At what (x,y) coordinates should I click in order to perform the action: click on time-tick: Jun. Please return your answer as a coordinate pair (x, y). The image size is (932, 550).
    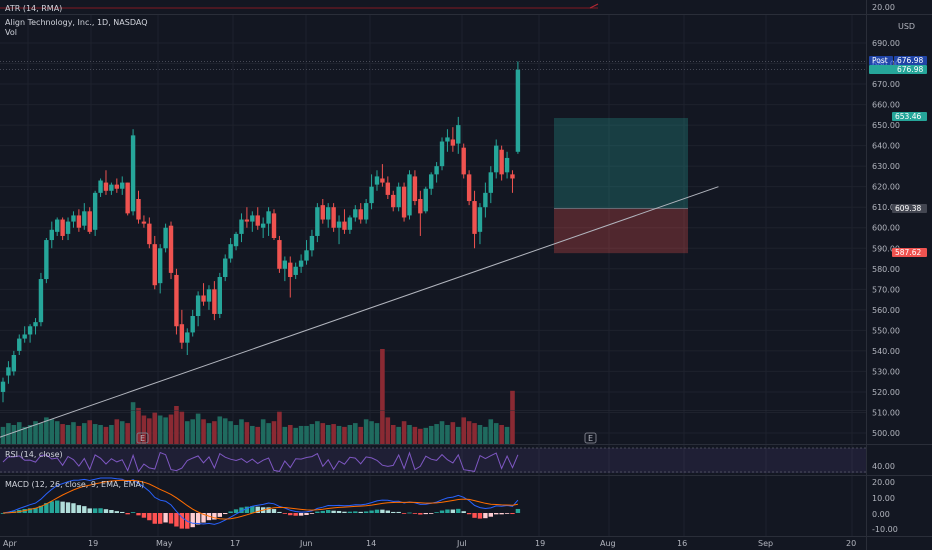
    Looking at the image, I should click on (306, 543).